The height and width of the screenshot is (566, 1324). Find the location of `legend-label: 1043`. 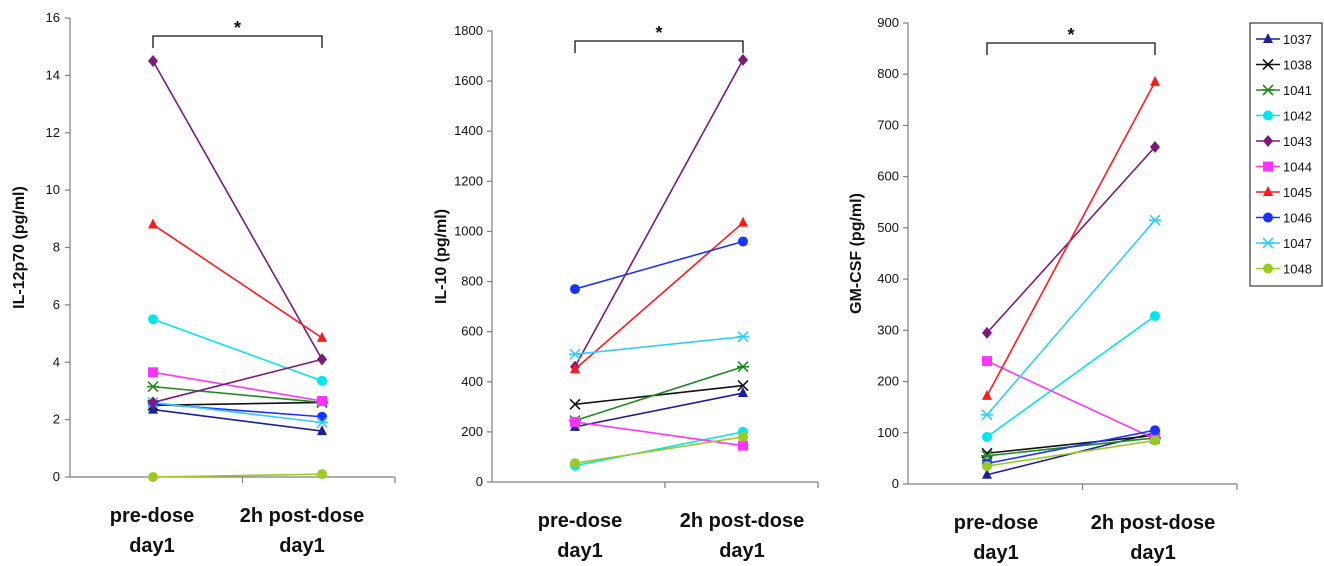

legend-label: 1043 is located at coordinates (1297, 141).